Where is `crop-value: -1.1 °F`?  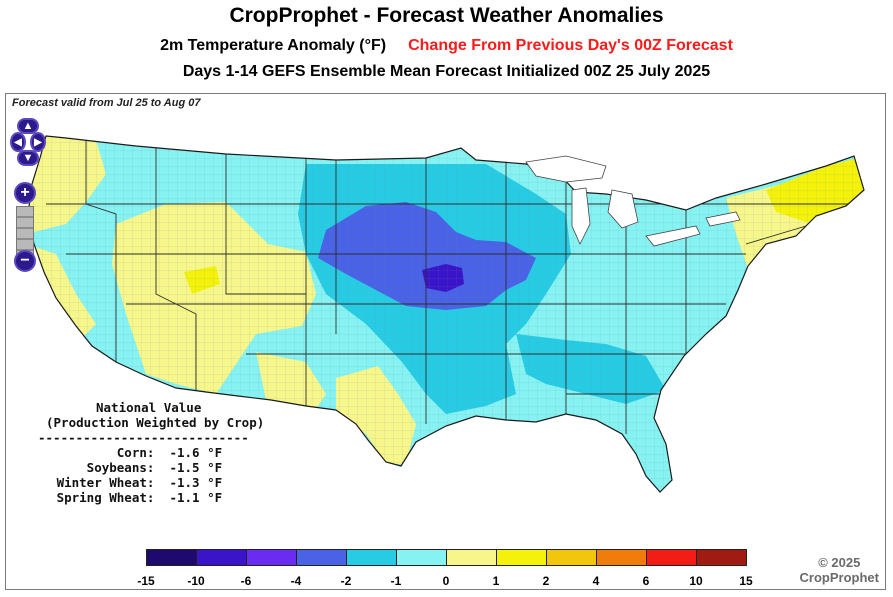
crop-value: -1.1 °F is located at coordinates (188, 497).